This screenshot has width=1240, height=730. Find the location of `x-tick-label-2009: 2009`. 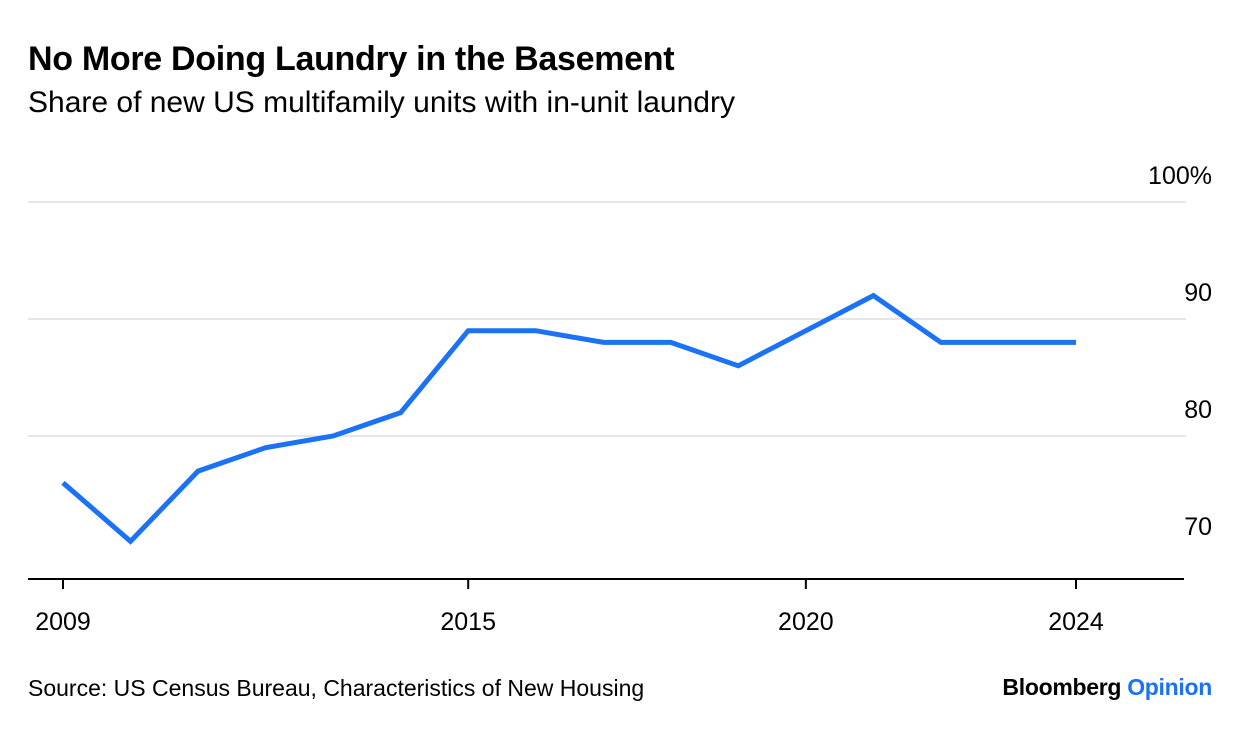

x-tick-label-2009: 2009 is located at coordinates (63, 622).